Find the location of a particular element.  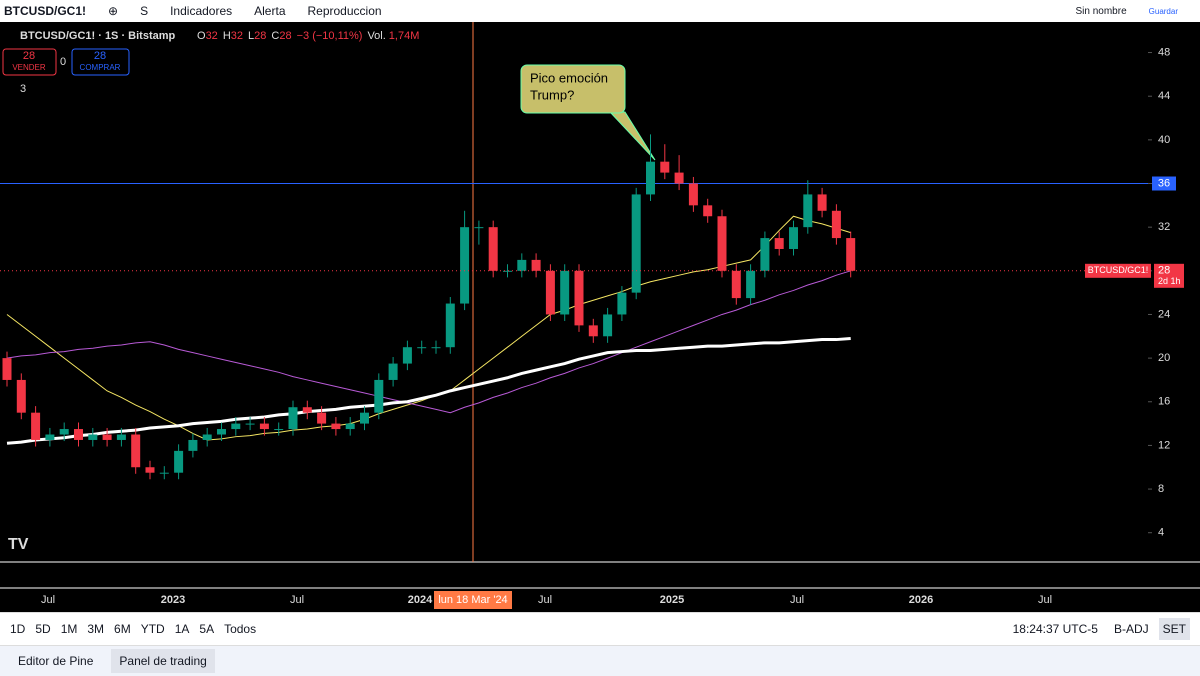

y-tick-label: 44 is located at coordinates (1164, 96).